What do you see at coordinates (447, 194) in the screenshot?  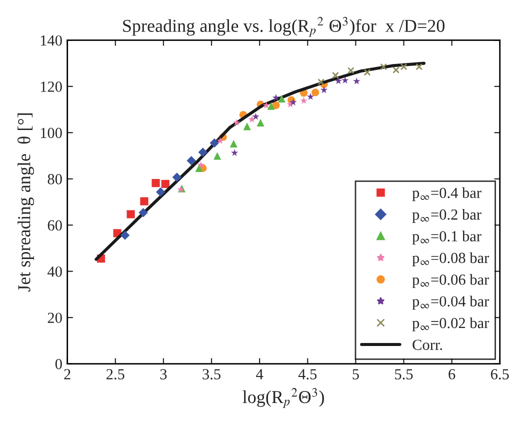 I see `legend-label: p$_{∞}$=0.4 bar` at bounding box center [447, 194].